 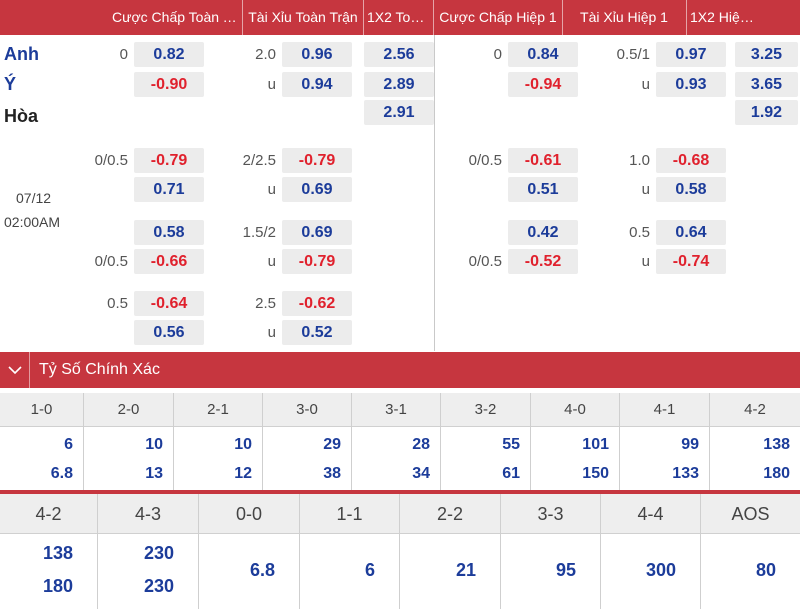 I want to click on alt3-ah-away-odds: 0.56, so click(x=169, y=332).